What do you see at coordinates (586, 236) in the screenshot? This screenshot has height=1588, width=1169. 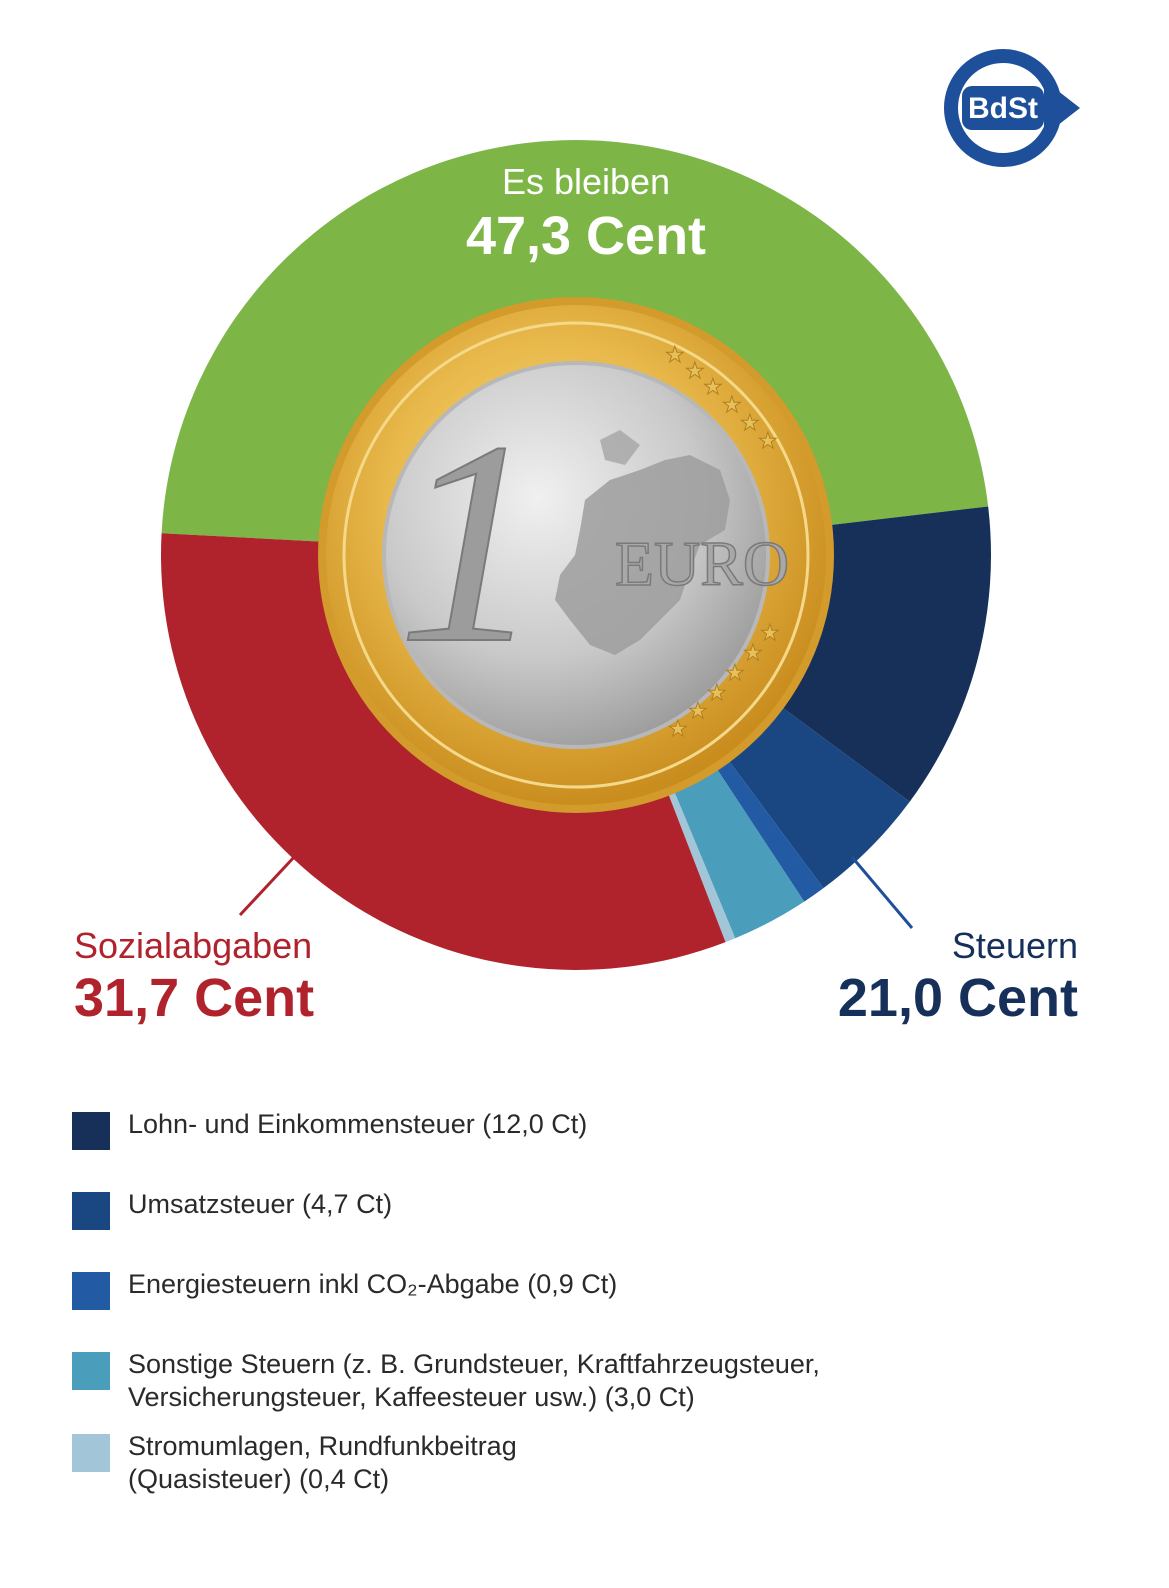 I see `bleiben-value: 47,3 Cent` at bounding box center [586, 236].